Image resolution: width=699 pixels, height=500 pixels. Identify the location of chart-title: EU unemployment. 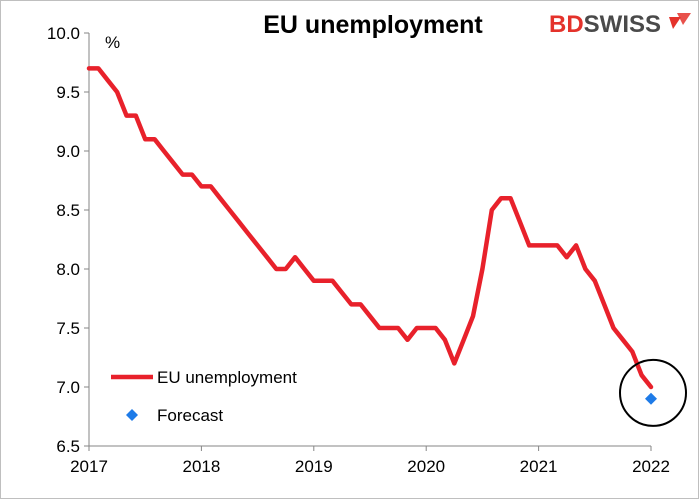
(373, 25).